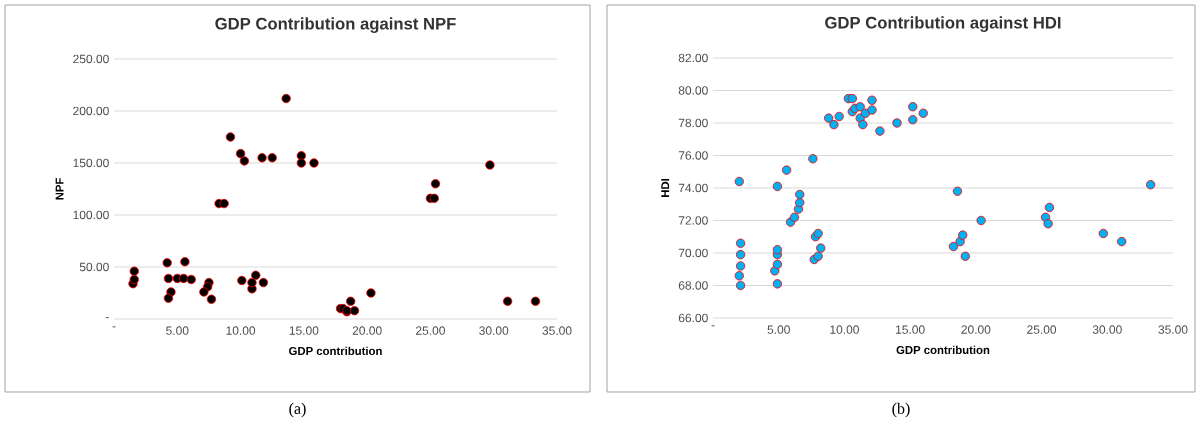  I want to click on y-tick-label: 76.00, so click(693, 155).